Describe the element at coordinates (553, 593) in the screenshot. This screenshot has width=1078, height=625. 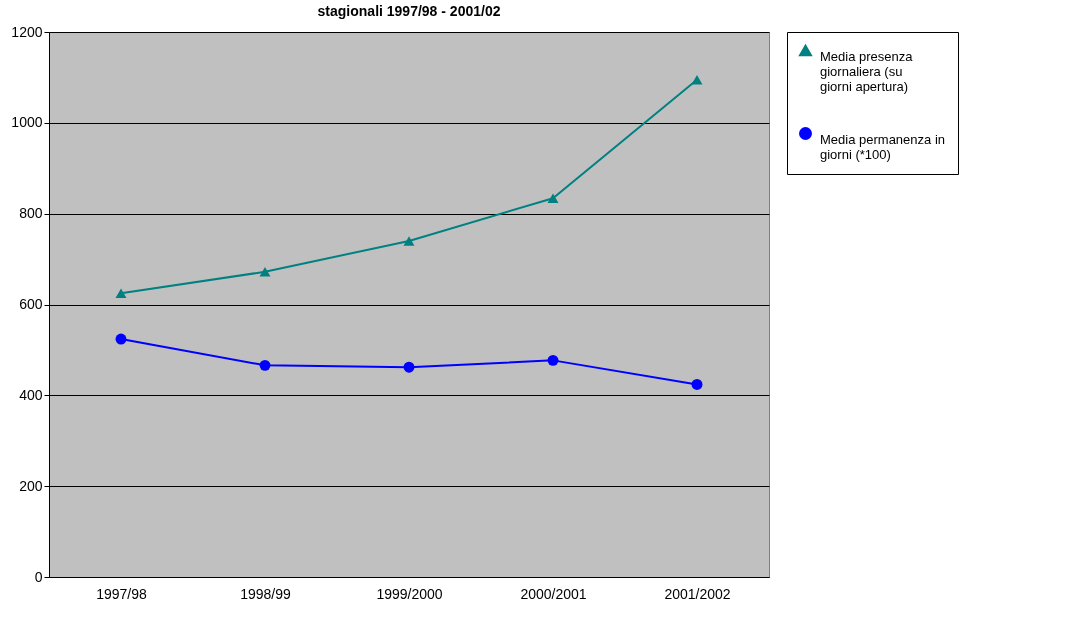
I see `x-tick-label: 2000/2001` at that location.